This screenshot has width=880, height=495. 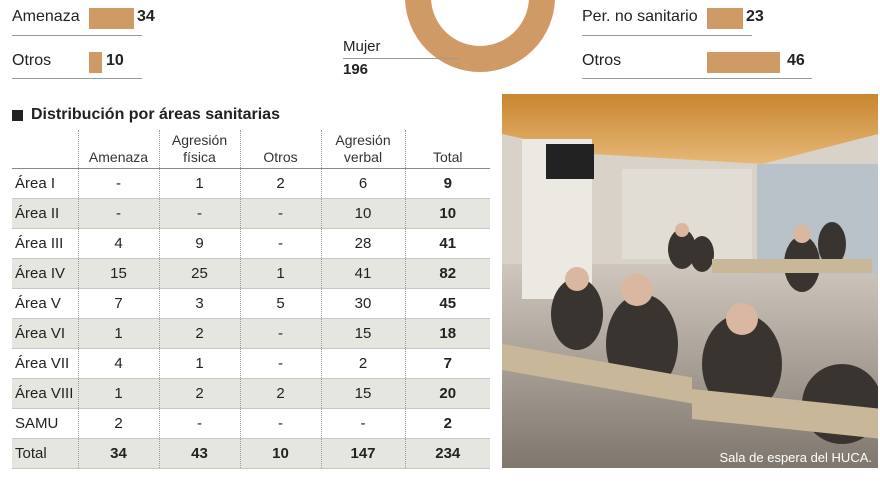 I want to click on donut-value: 196, so click(x=356, y=69).